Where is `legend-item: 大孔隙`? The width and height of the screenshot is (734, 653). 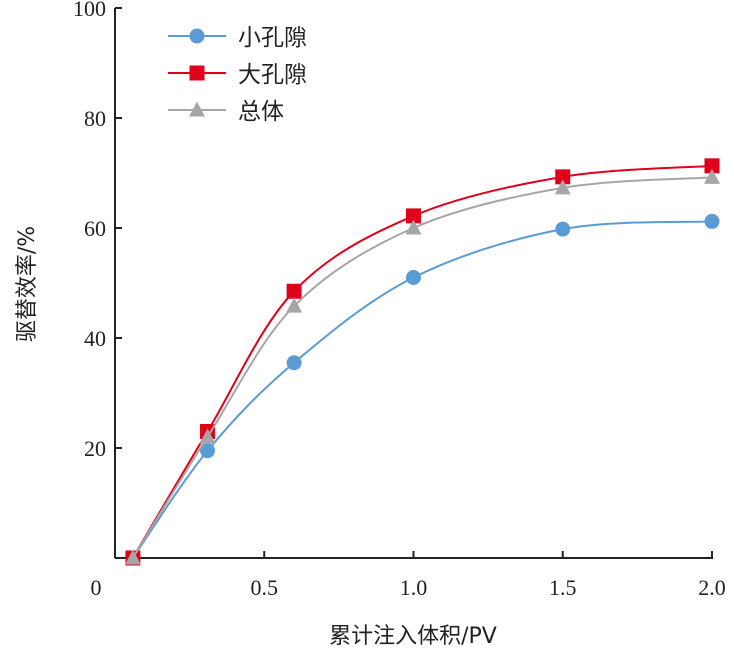 legend-item: 大孔隙 is located at coordinates (237, 75).